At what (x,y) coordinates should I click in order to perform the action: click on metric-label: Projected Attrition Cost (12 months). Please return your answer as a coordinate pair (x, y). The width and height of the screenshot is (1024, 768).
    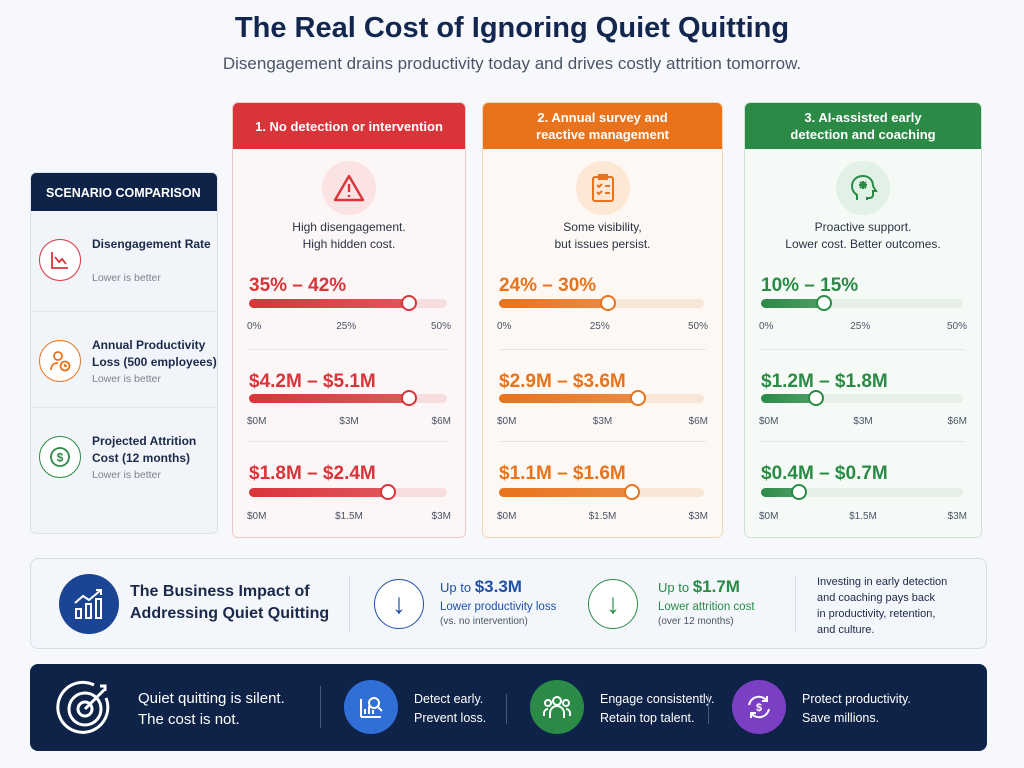
    Looking at the image, I should click on (144, 449).